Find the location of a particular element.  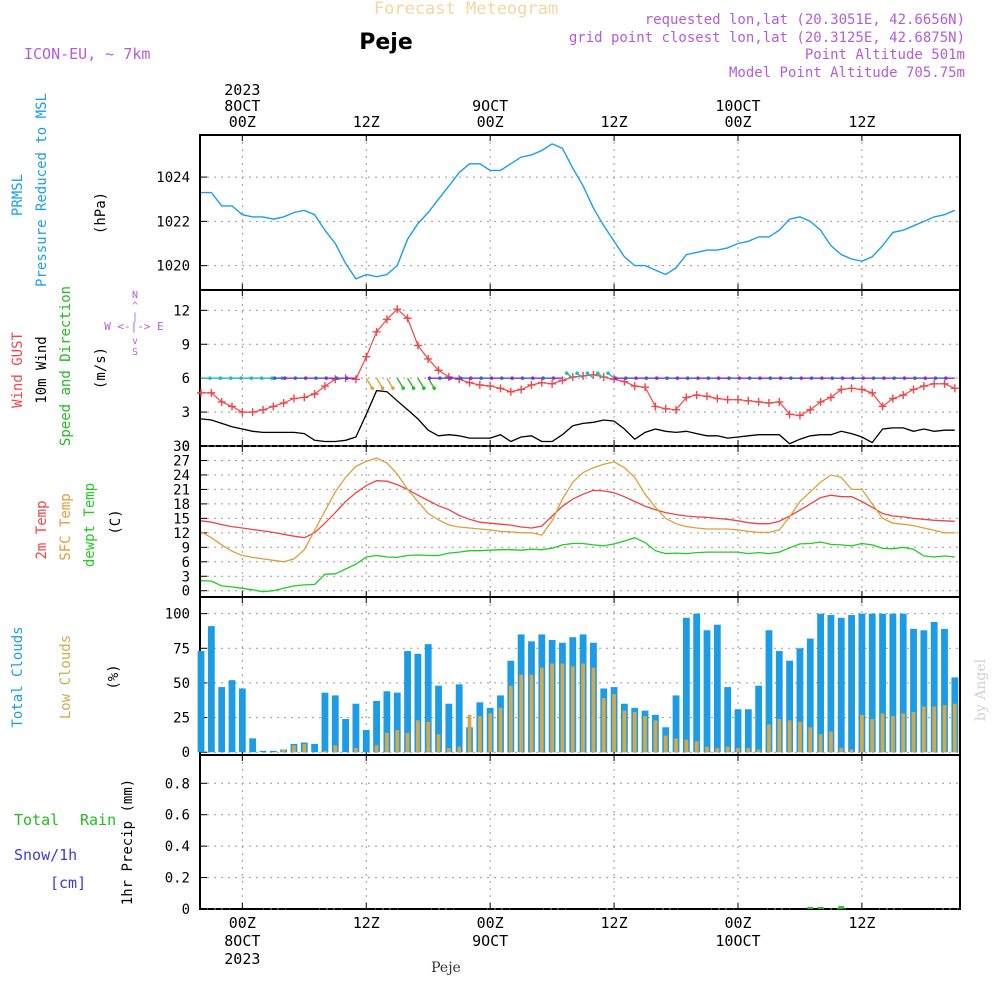

rain-bar is located at coordinates (820, 908).